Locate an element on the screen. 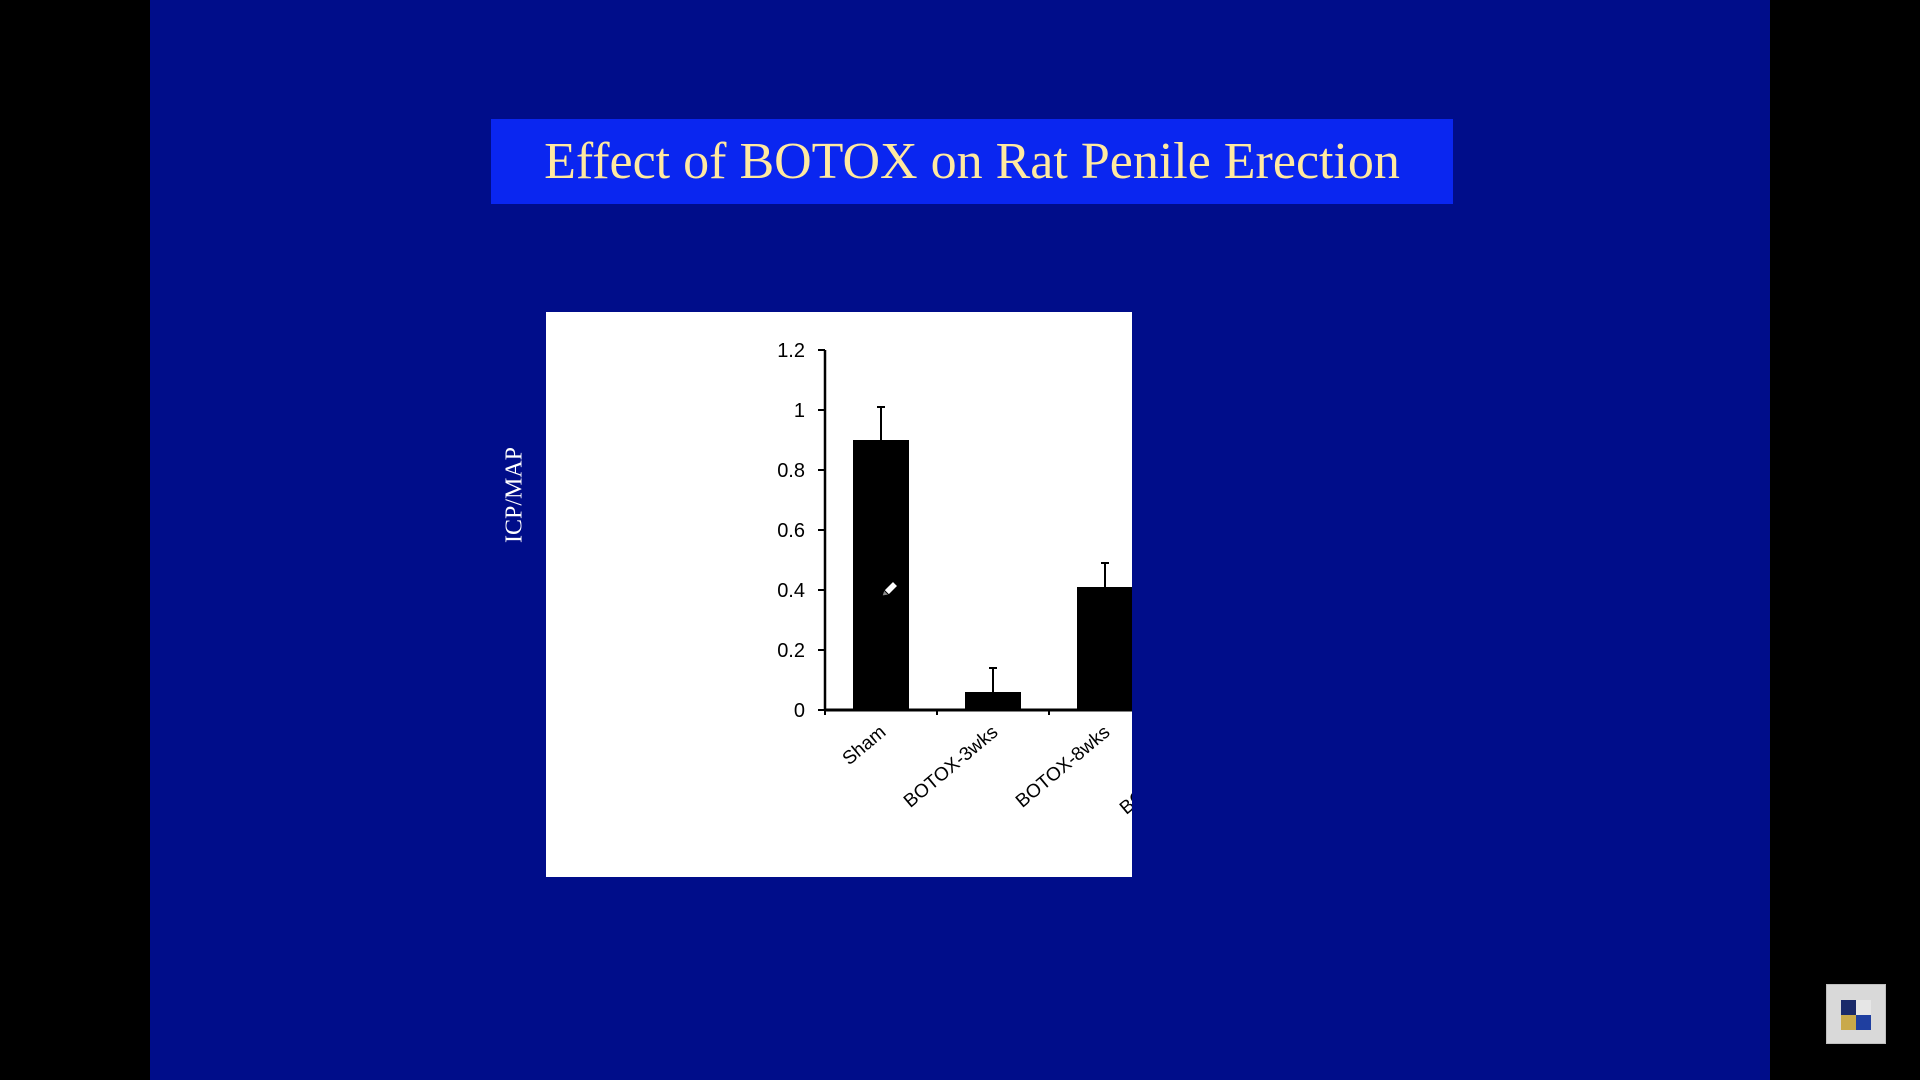 This screenshot has width=1920, height=1080. presentation-thumbnail-icon is located at coordinates (1856, 1014).